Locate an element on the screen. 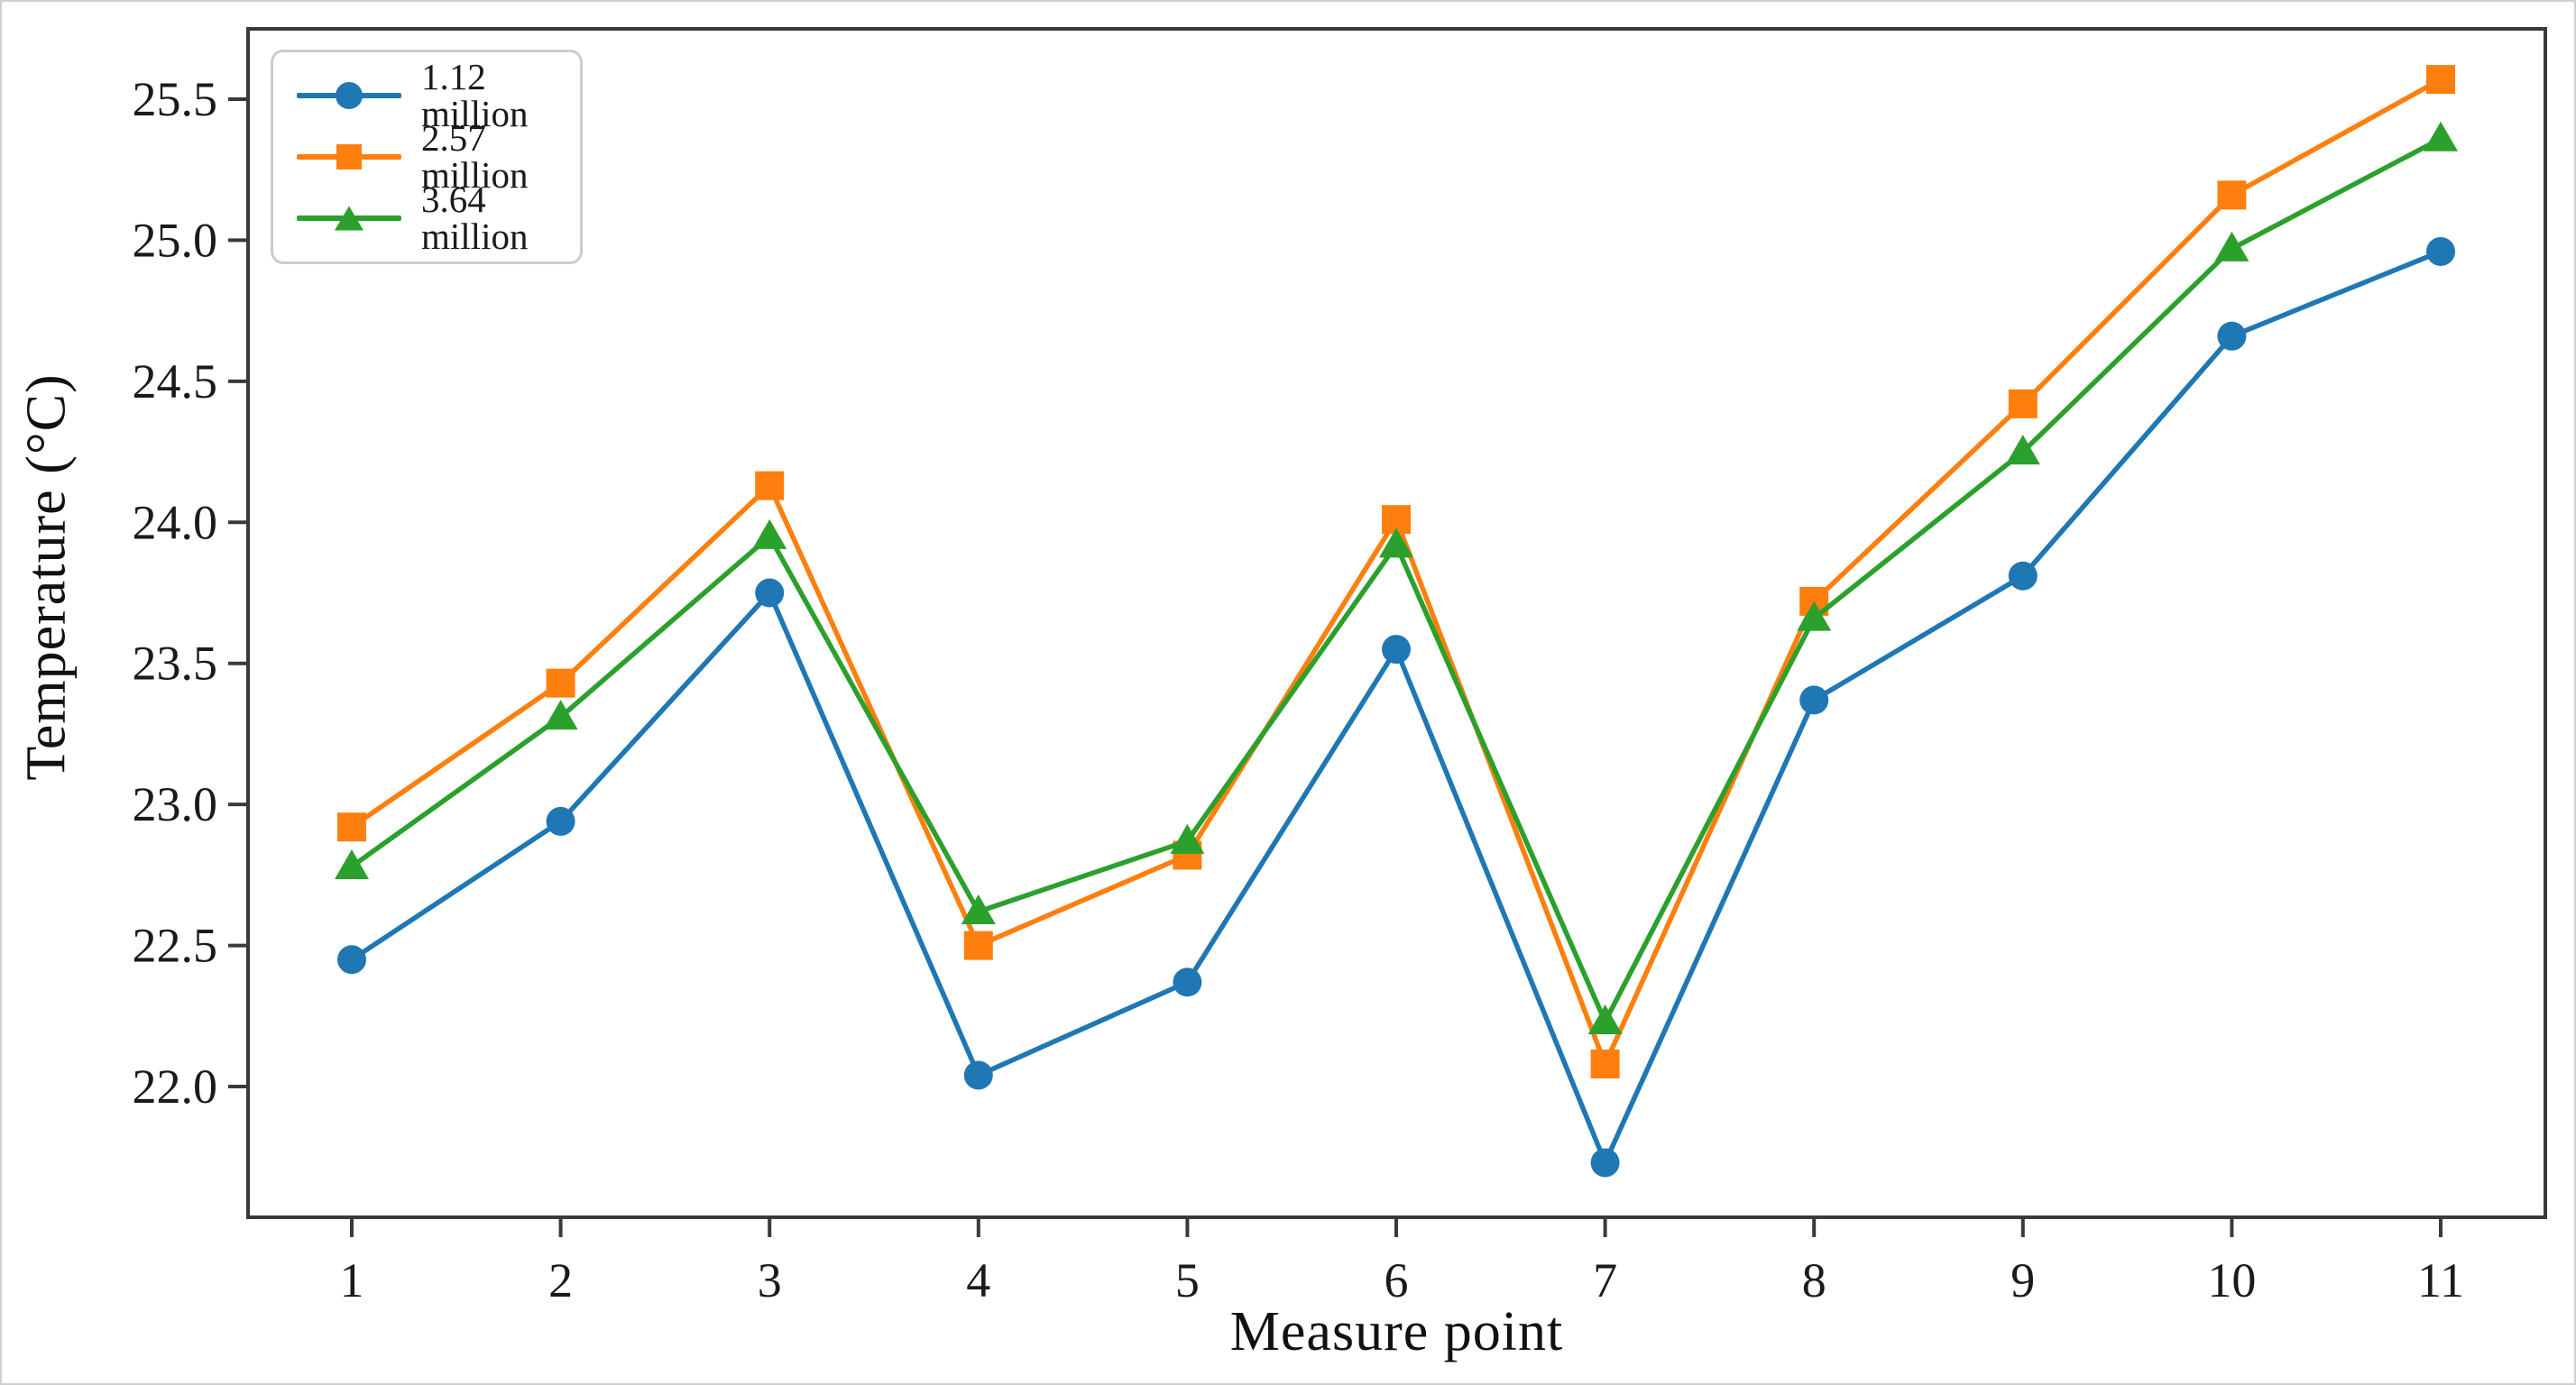 The width and height of the screenshot is (2576, 1385). legend-label: 3.64 million is located at coordinates (475, 218).